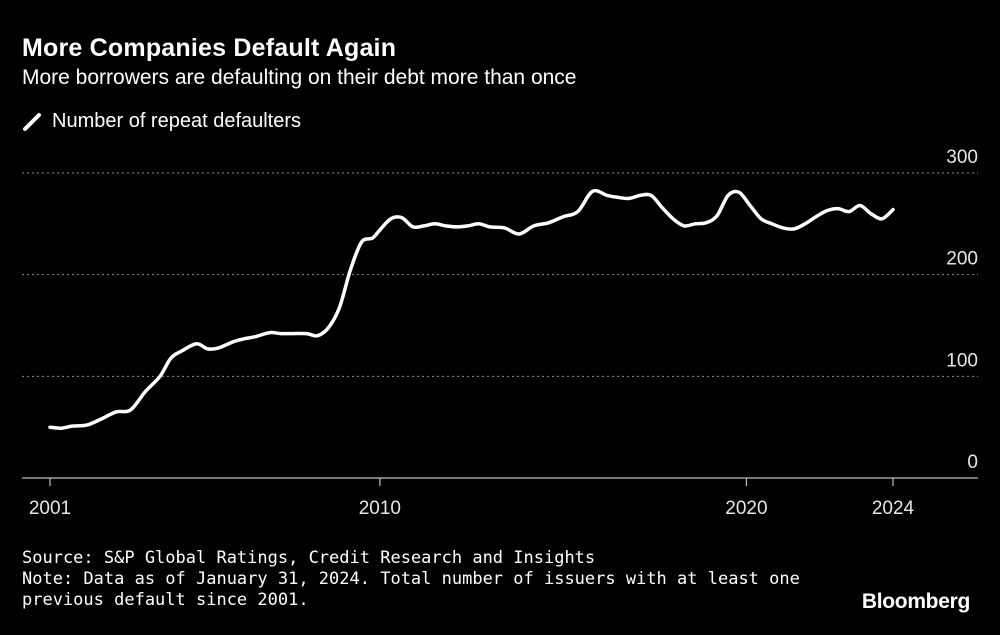 Image resolution: width=1000 pixels, height=635 pixels. I want to click on y-tick-label-300: 300, so click(962, 157).